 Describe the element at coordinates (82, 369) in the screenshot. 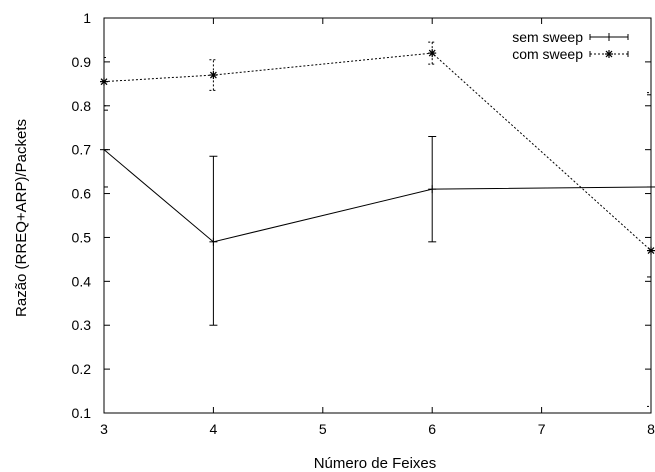

I see `y-tick-label: 0.2` at that location.